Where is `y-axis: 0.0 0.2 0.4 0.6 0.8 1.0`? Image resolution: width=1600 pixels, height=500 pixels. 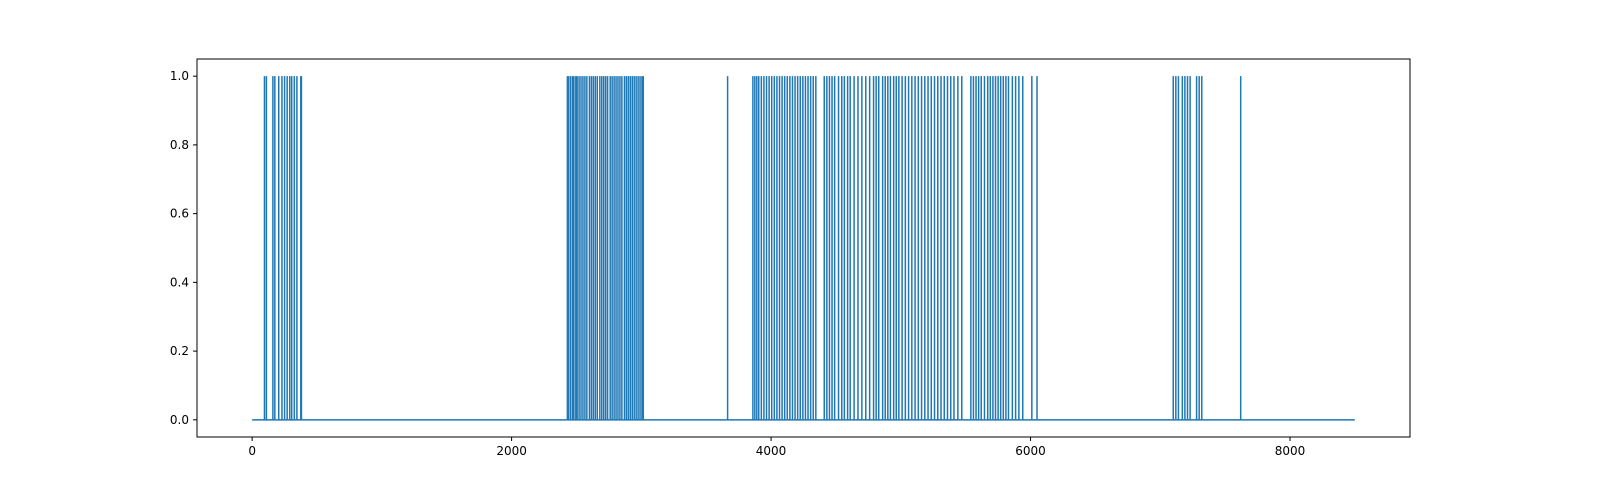
y-axis: 0.0 0.2 0.4 0.6 0.8 1.0 is located at coordinates (183, 248).